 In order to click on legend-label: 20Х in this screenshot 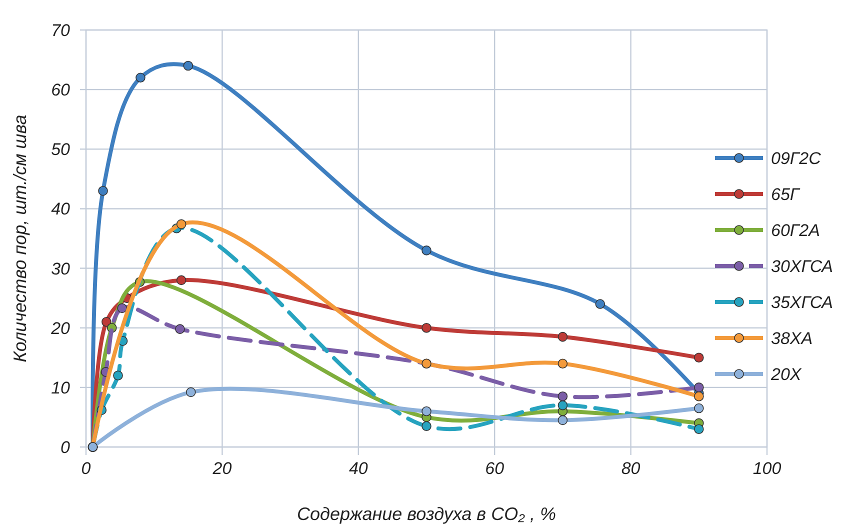, I will do `click(786, 374)`.